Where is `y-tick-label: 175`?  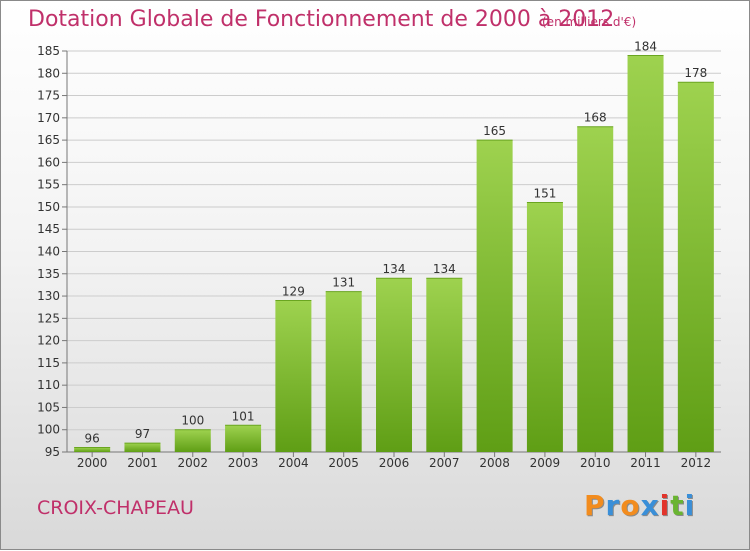 y-tick-label: 175 is located at coordinates (48, 96).